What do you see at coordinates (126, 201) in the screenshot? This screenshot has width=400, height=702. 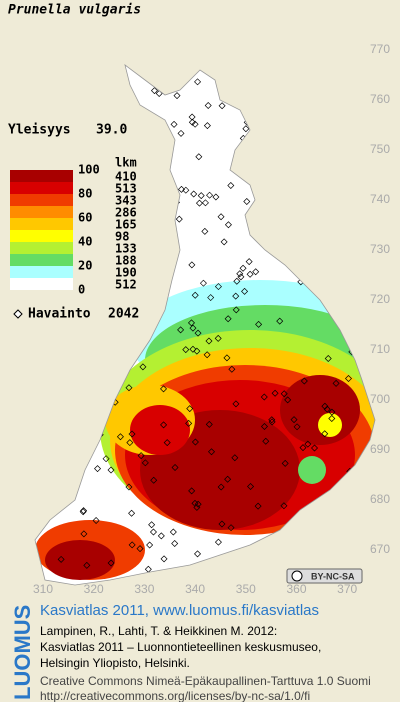 I see `legend-count: 343` at bounding box center [126, 201].